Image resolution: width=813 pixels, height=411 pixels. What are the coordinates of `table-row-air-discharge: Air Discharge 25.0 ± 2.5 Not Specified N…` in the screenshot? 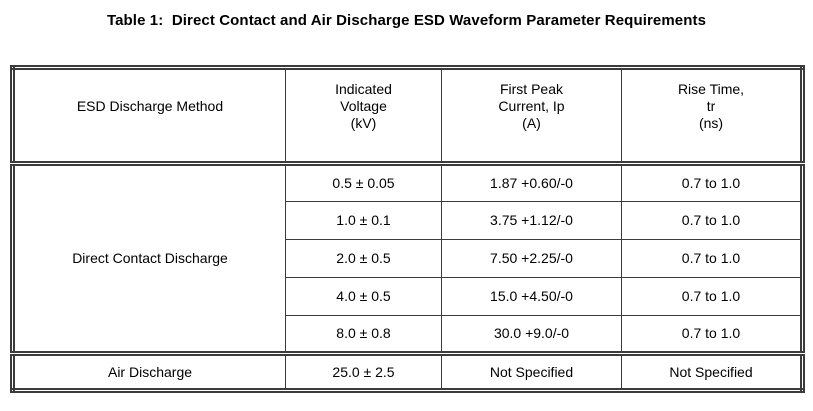 It's located at (407, 371).